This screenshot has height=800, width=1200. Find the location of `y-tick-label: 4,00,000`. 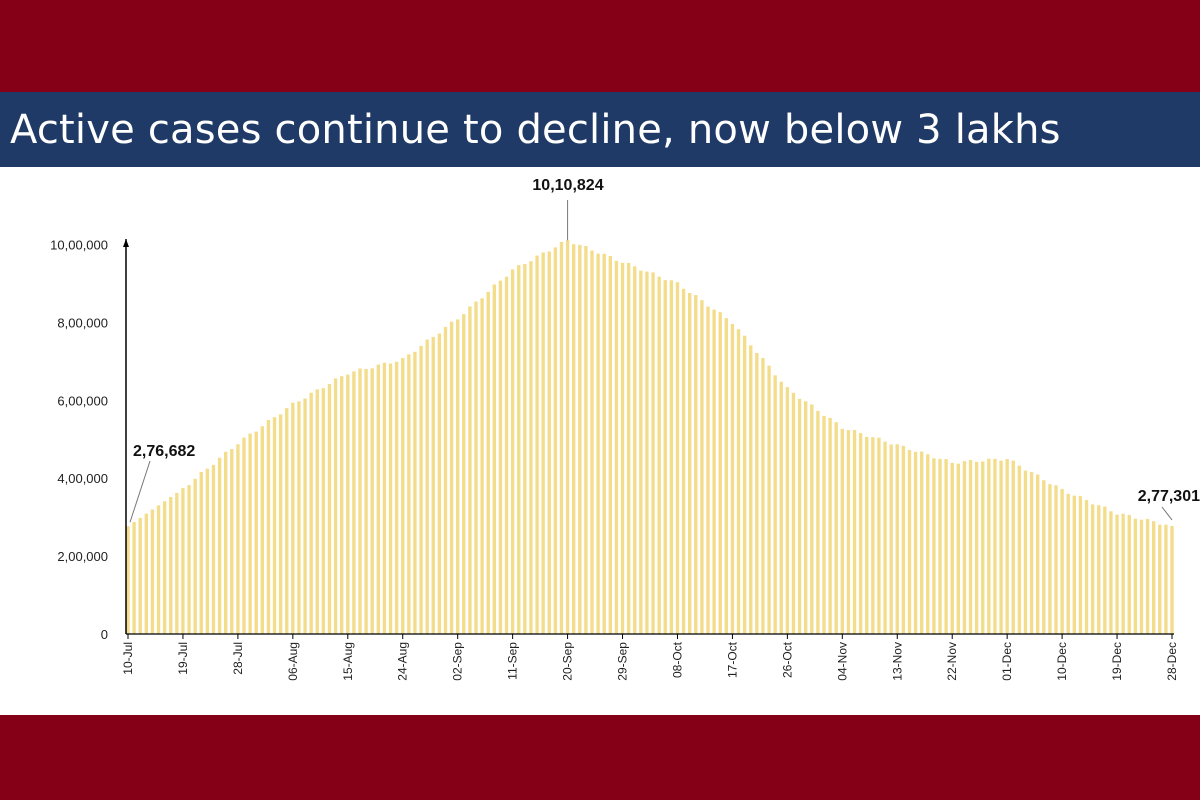

y-tick-label: 4,00,000 is located at coordinates (82, 478).